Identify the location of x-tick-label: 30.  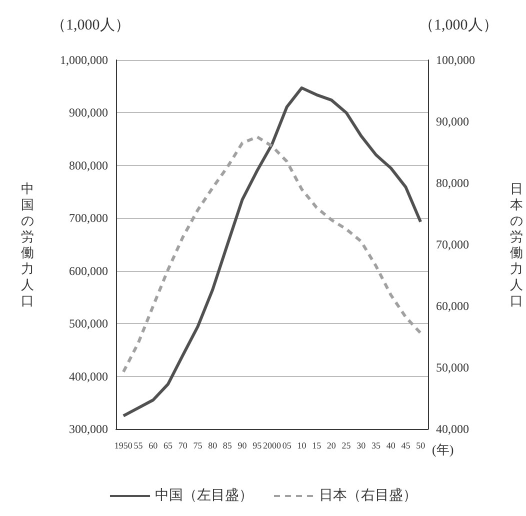
(361, 445).